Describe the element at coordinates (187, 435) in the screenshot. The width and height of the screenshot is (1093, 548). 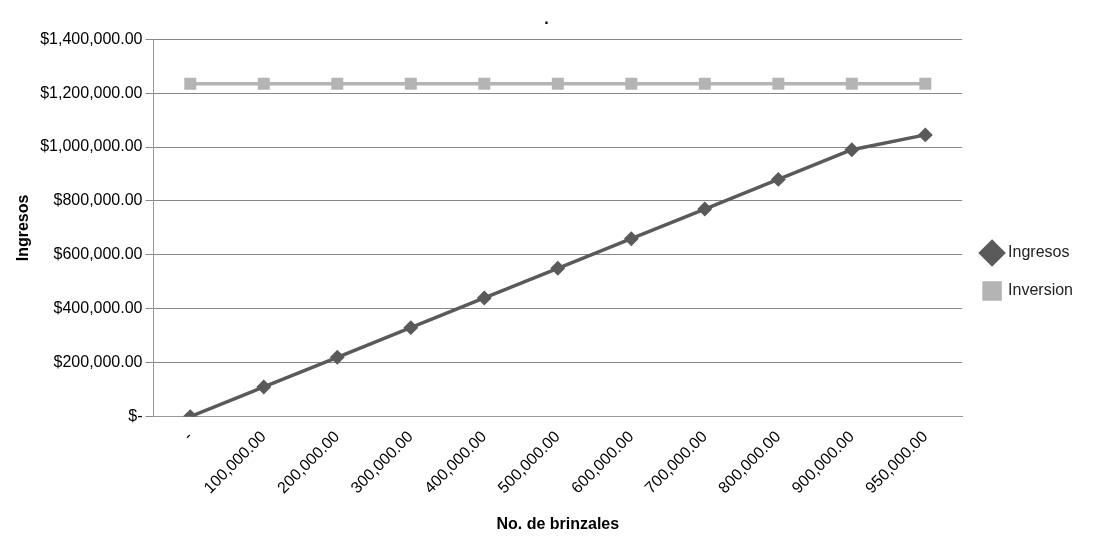
I see `x-tick-label: -` at that location.